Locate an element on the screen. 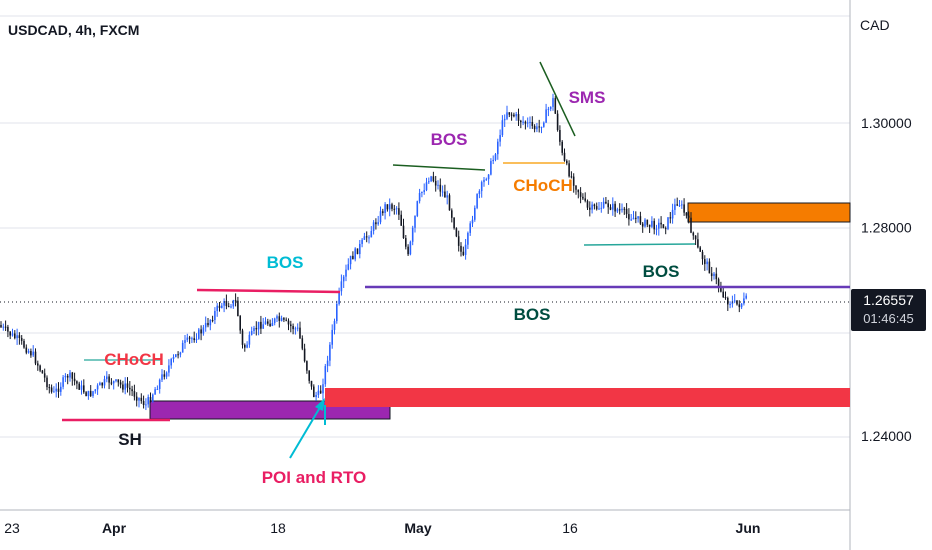 Image resolution: width=932 pixels, height=550 pixels. poi-arrow-head is located at coordinates (320, 404).